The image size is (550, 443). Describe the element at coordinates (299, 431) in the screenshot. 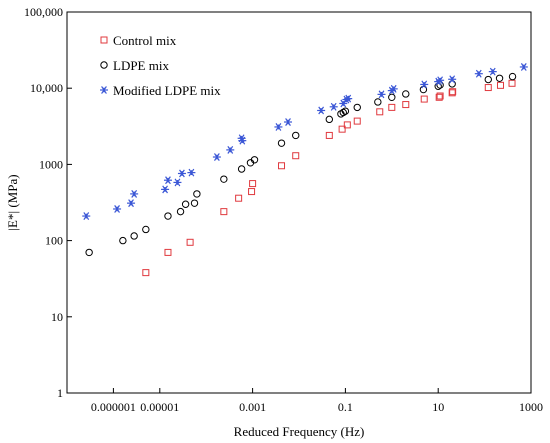

I see `x-axis-title: Reduced Frequency (Hz)` at that location.